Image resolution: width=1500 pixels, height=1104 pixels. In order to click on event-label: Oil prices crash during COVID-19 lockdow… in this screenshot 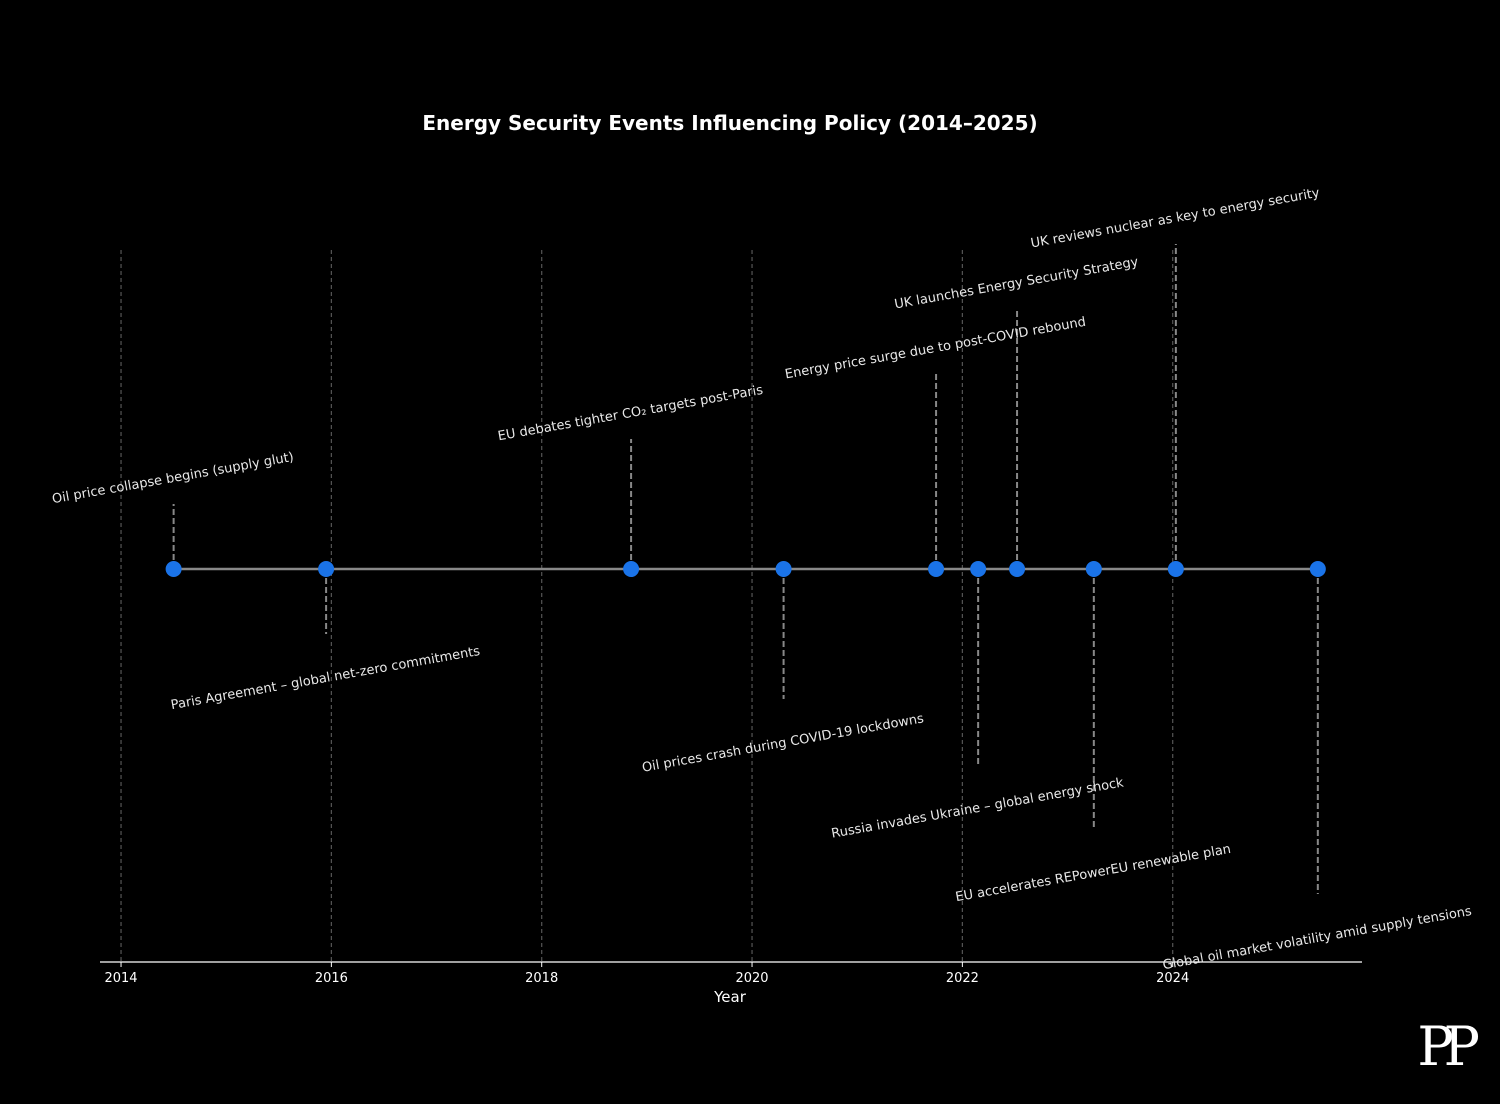, I will do `click(783, 743)`.